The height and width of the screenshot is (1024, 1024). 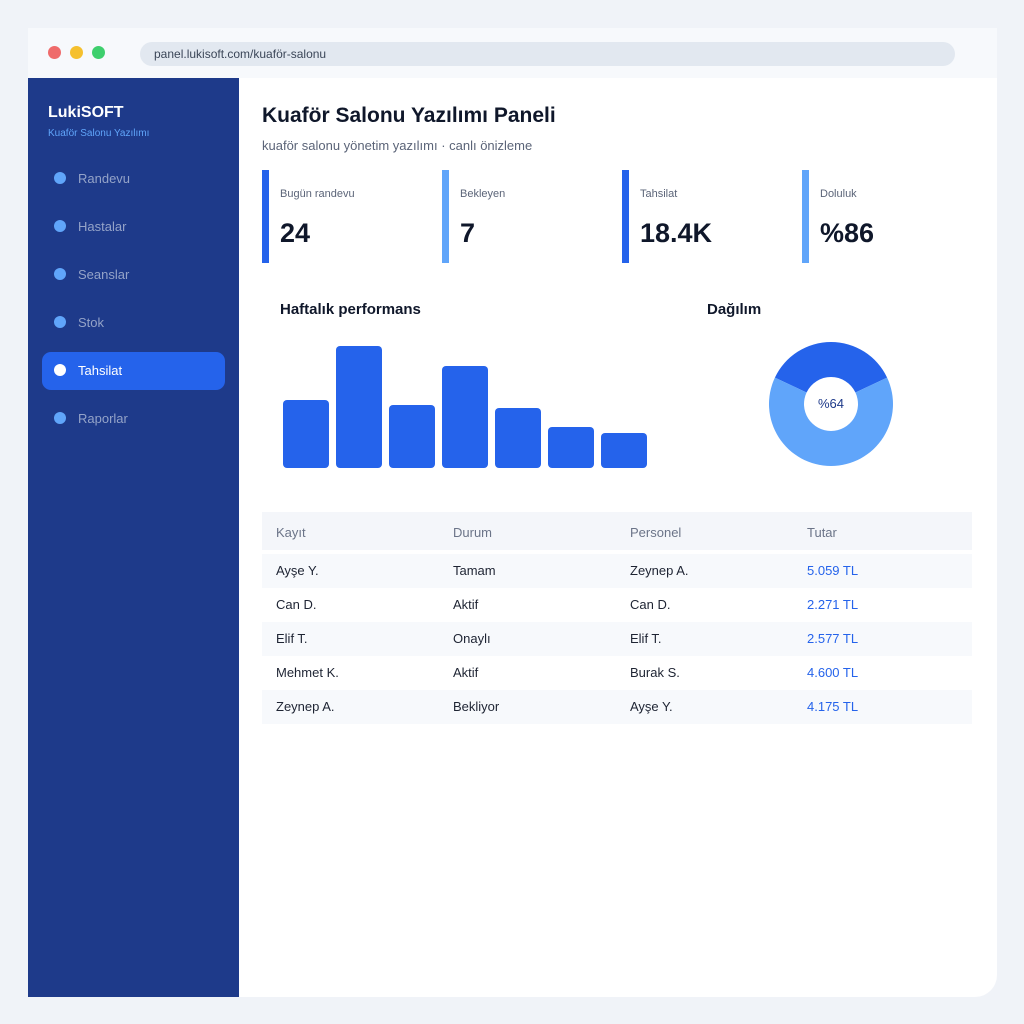 I want to click on record-cell: Can D., so click(x=296, y=604).